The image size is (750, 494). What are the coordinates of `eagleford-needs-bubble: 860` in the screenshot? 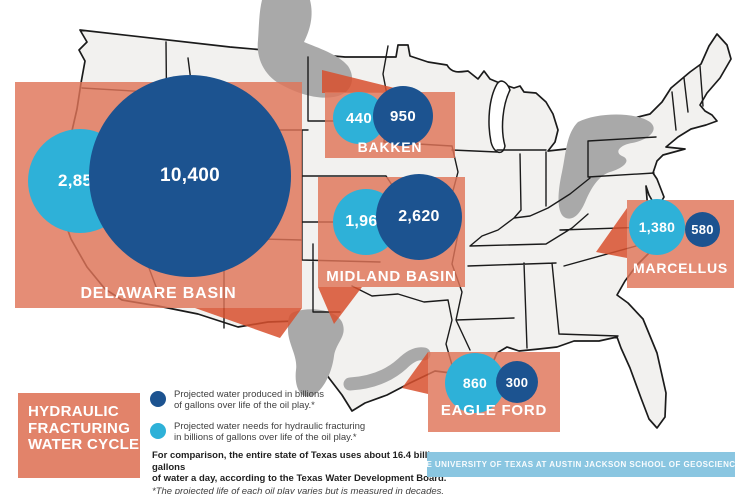 It's located at (475, 383).